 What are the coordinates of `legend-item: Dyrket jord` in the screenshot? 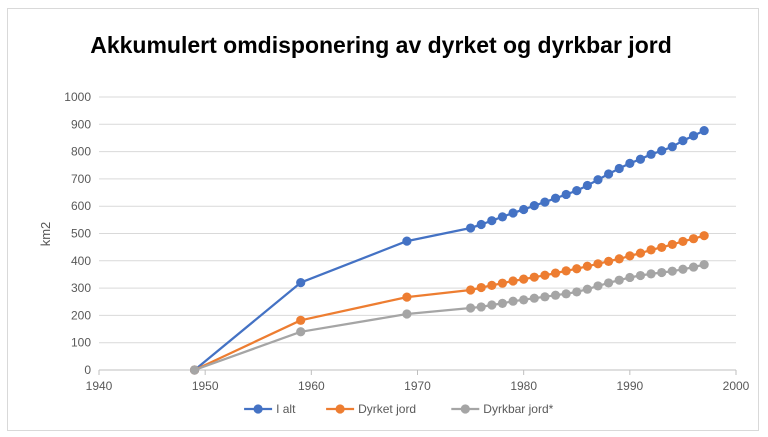 It's located at (371, 409).